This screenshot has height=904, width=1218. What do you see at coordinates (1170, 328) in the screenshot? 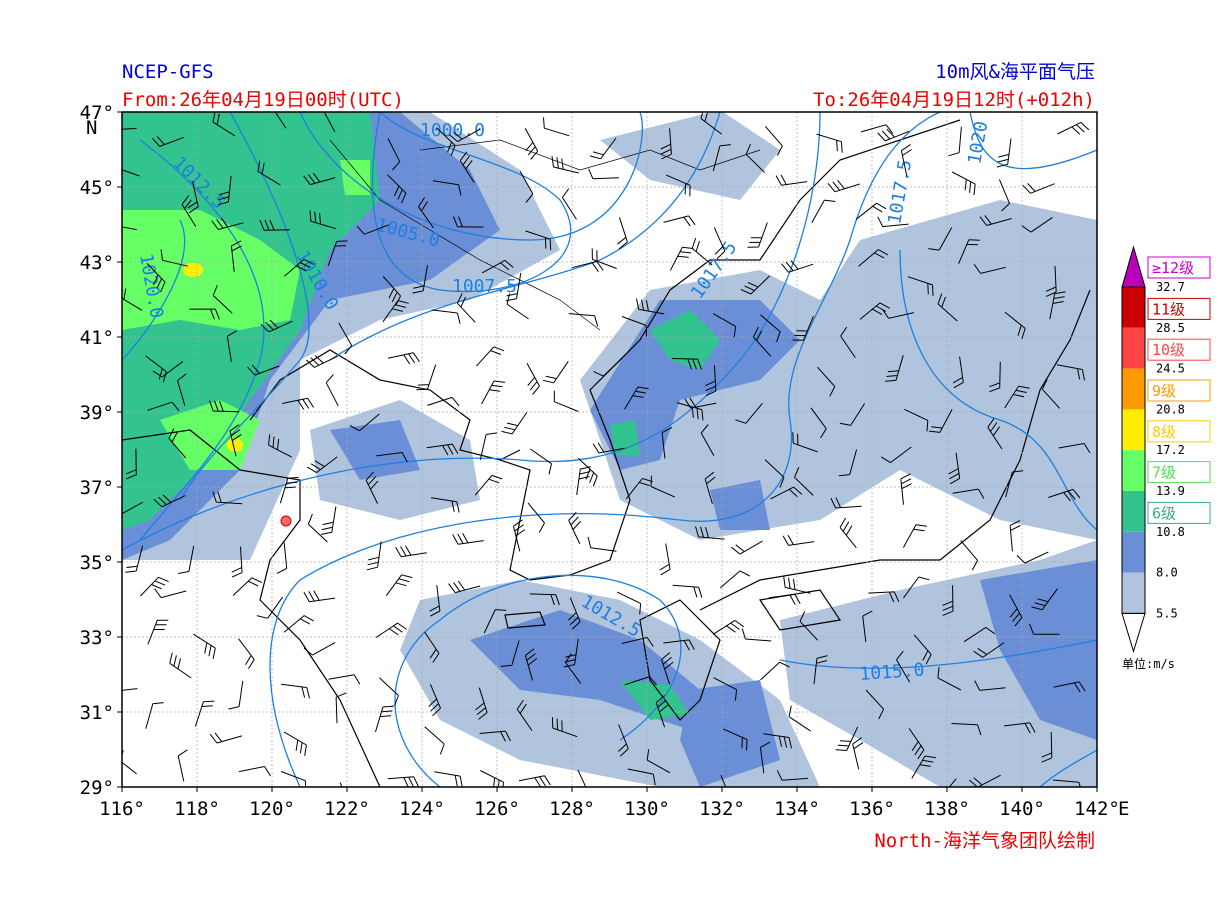
I see `colorbar-label: 28.5` at bounding box center [1170, 328].